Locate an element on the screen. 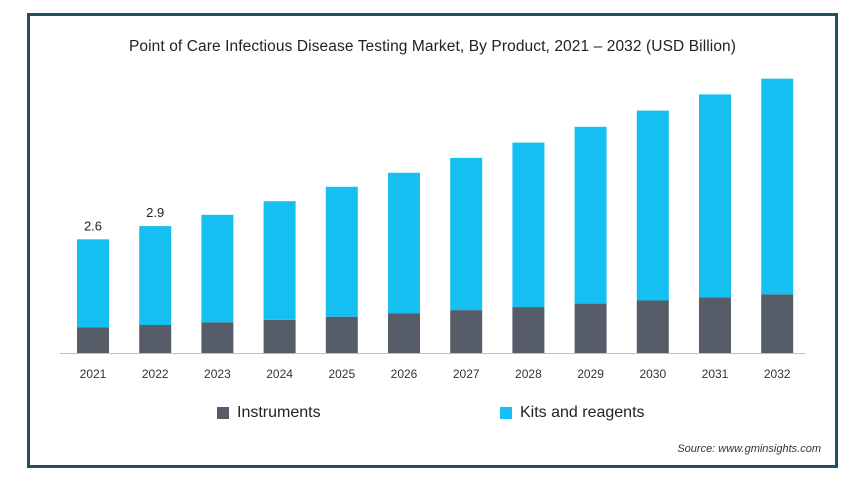 This screenshot has height=483, width=856. x-tick-label-2022: 2022 is located at coordinates (155, 374).